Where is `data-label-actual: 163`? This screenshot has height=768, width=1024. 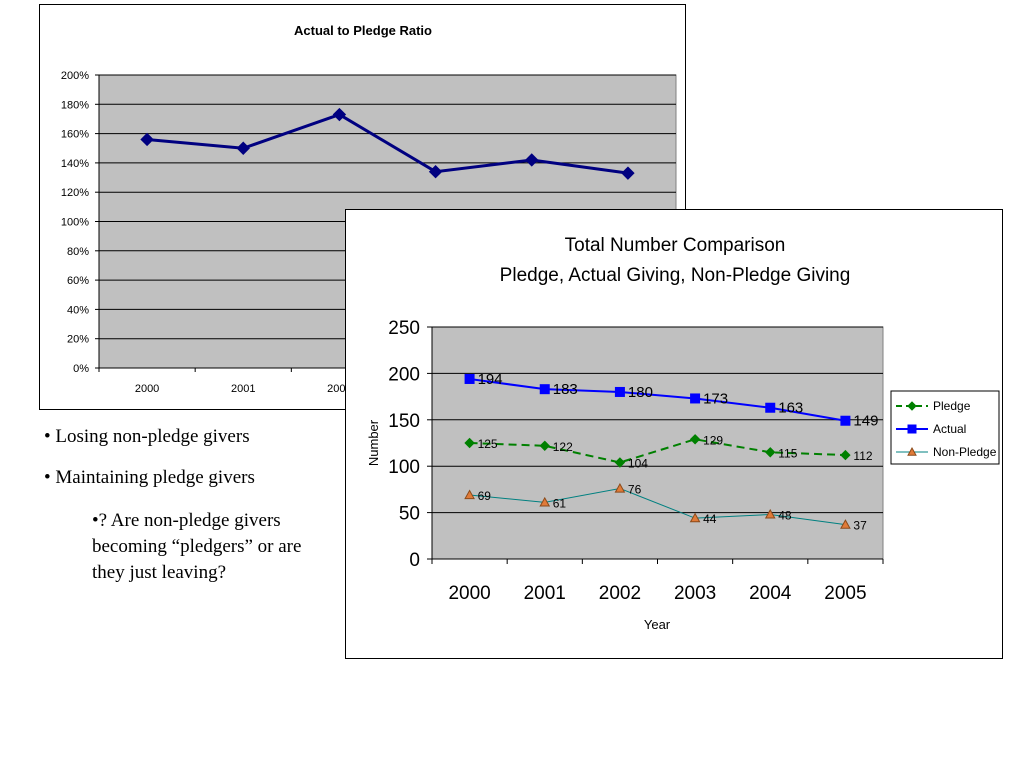 data-label-actual: 163 is located at coordinates (790, 408).